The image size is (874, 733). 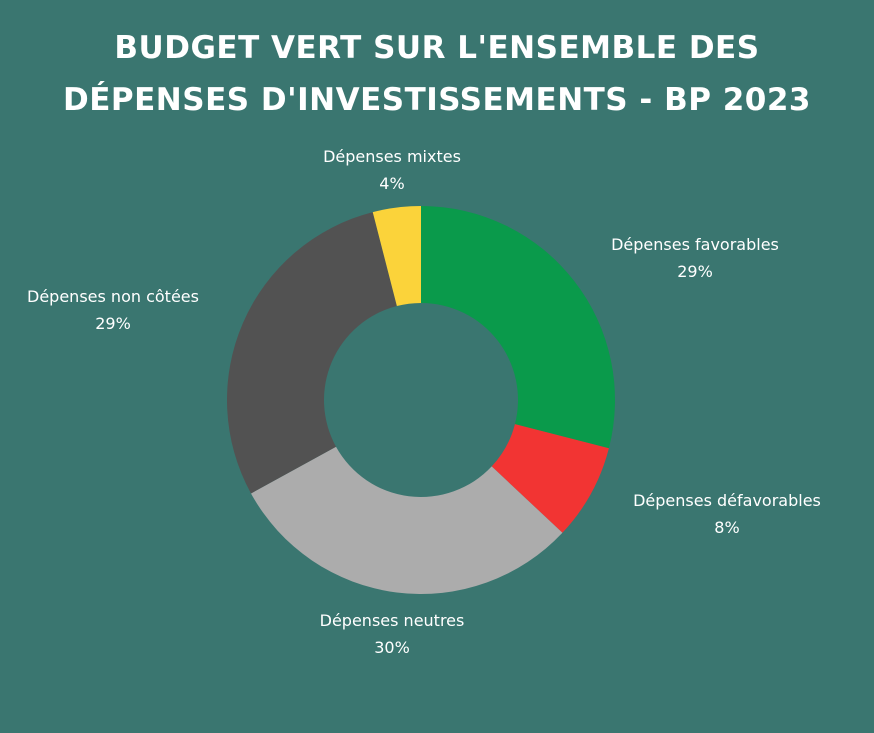 What do you see at coordinates (437, 100) in the screenshot?
I see `chart-title-line-2: DÉPENSES D'INVESTISSEMENTS - BP 2023` at bounding box center [437, 100].